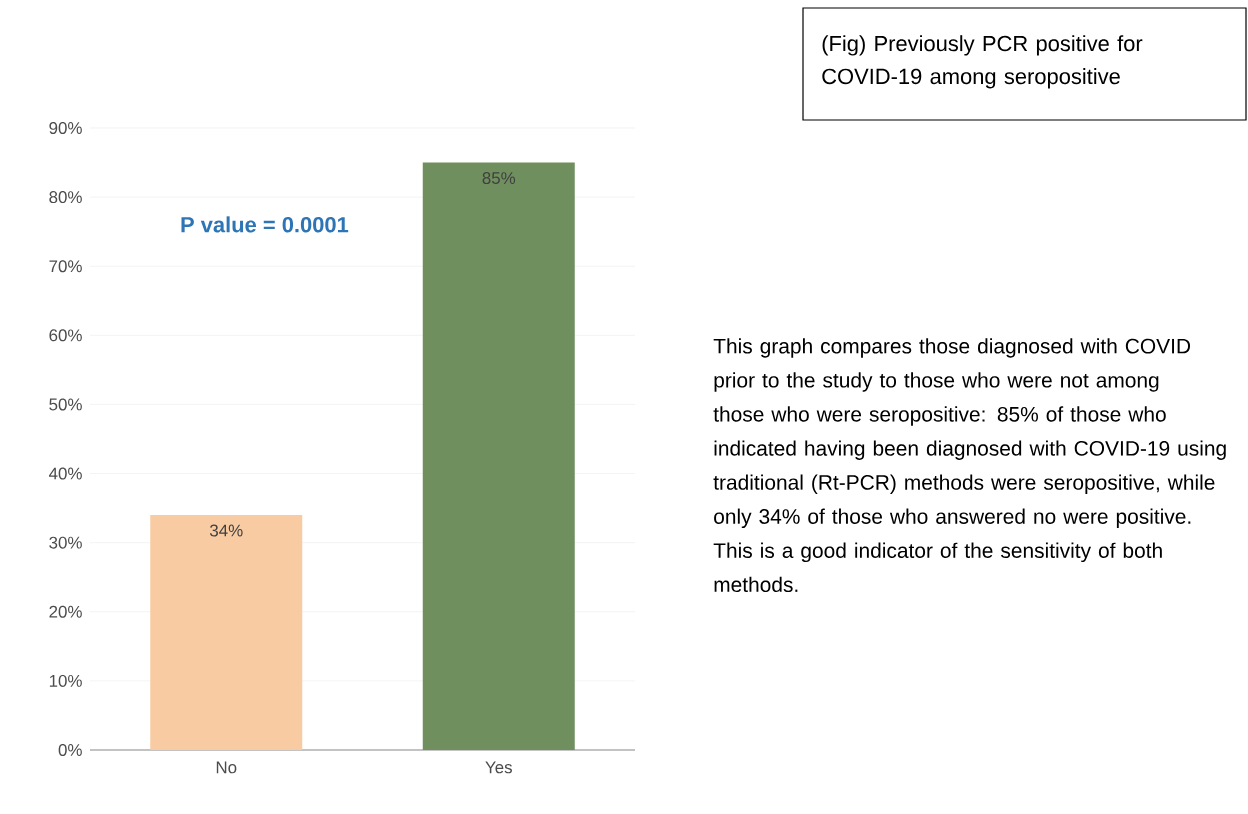 This screenshot has width=1248, height=814. What do you see at coordinates (226, 767) in the screenshot?
I see `x-tick-label: No` at bounding box center [226, 767].